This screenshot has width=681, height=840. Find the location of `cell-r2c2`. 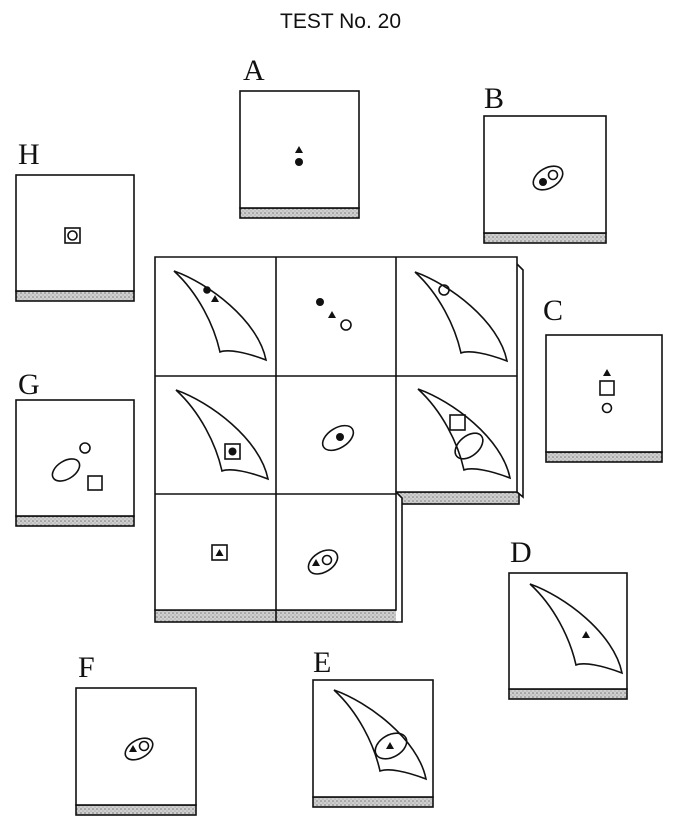

cell-r2c2 is located at coordinates (338, 438).